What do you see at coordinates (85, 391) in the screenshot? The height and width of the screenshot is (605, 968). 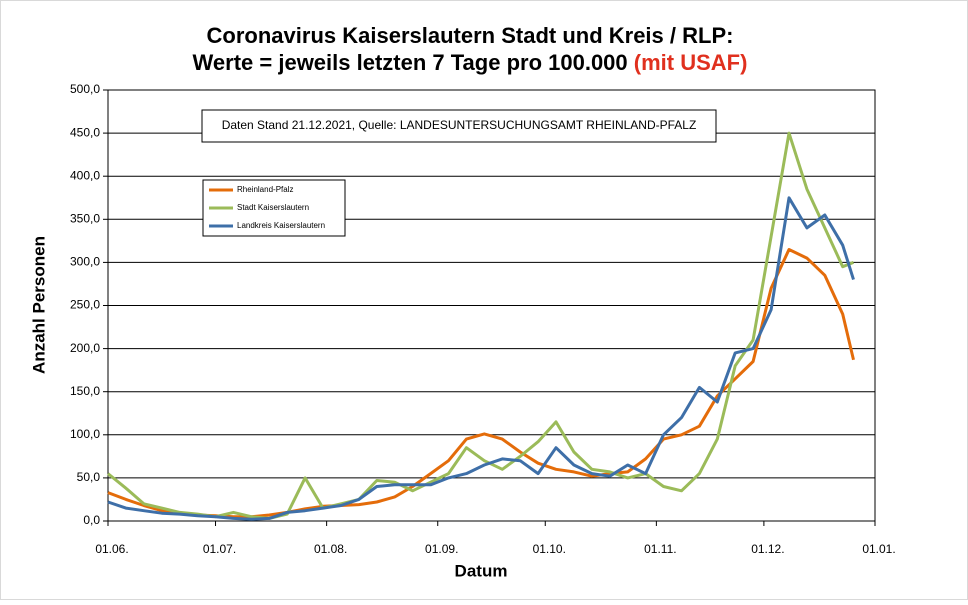 I see `y-tick-label: 150,0` at bounding box center [85, 391].